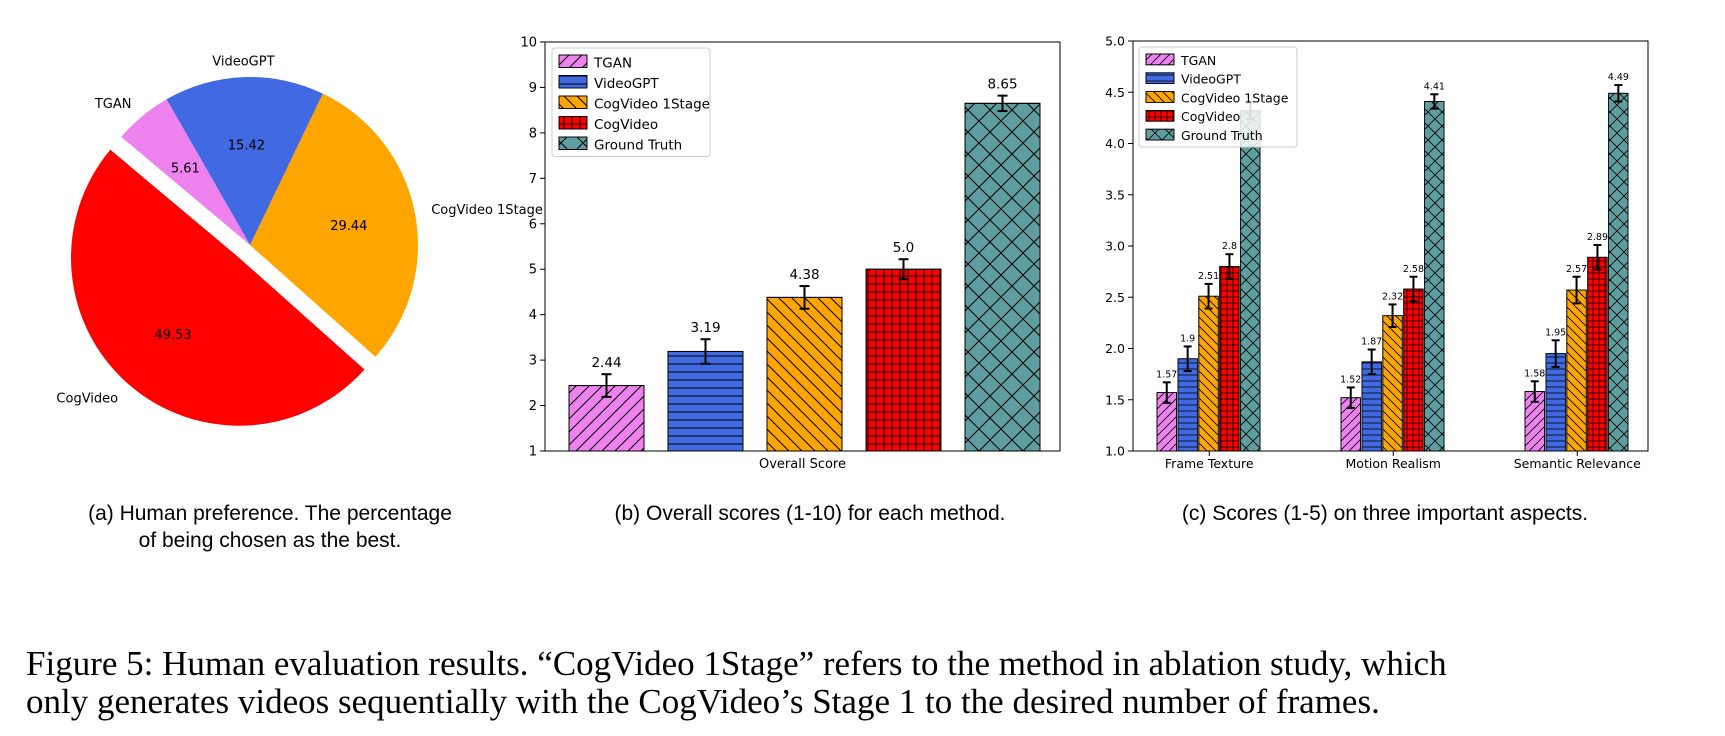  Describe the element at coordinates (1115, 194) in the screenshot. I see `y-tick-label: 3.5` at that location.